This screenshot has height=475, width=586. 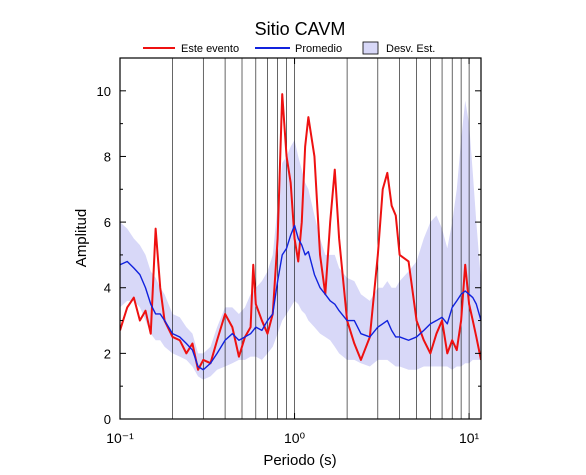 What do you see at coordinates (318, 49) in the screenshot?
I see `legend-label: Promedio` at bounding box center [318, 49].